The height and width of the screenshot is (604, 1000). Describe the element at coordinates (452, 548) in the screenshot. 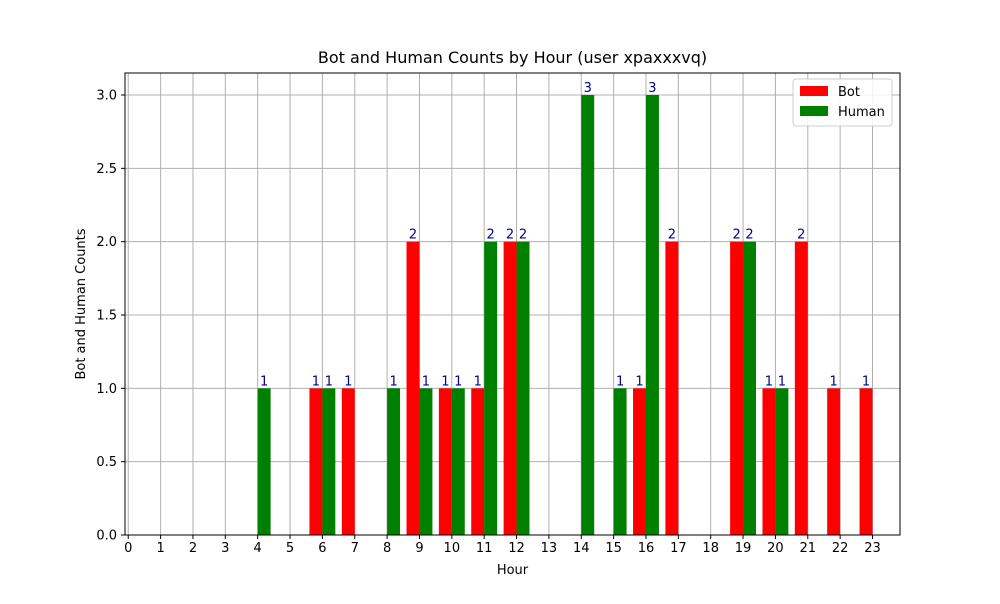

I see `x-tick-label: 10` at that location.